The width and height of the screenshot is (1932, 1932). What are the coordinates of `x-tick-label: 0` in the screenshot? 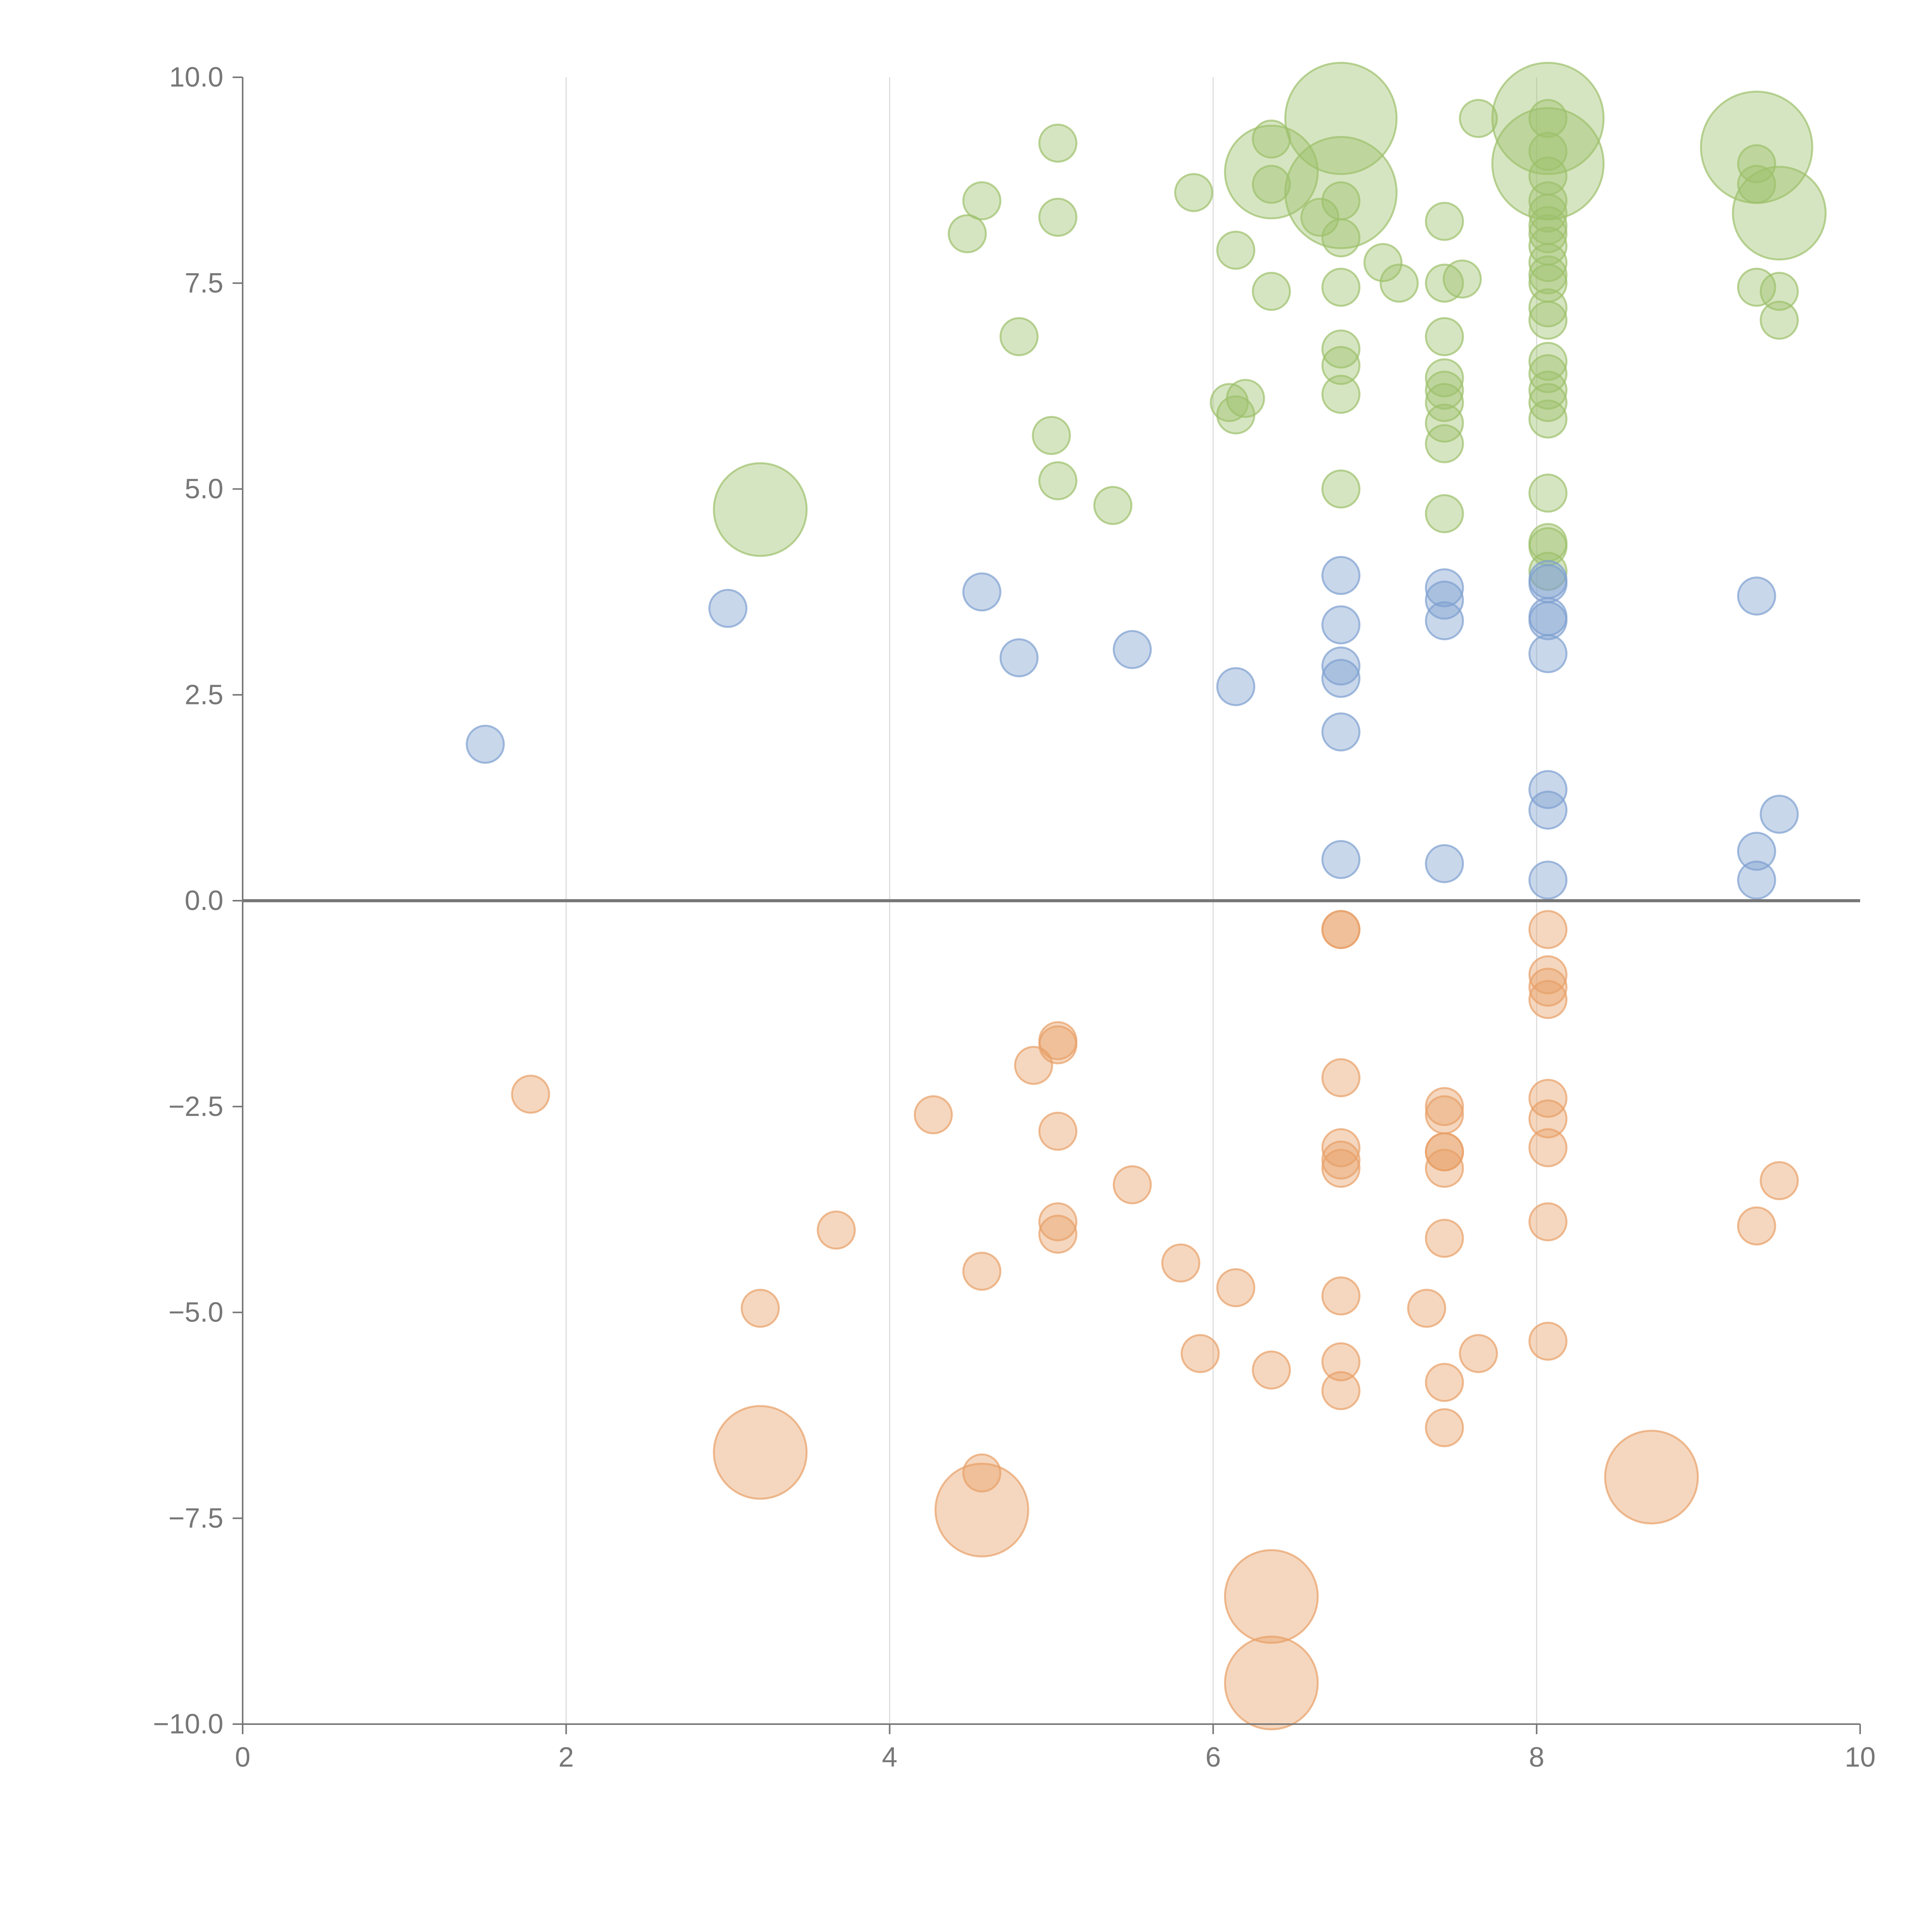 It's located at (243, 1757).